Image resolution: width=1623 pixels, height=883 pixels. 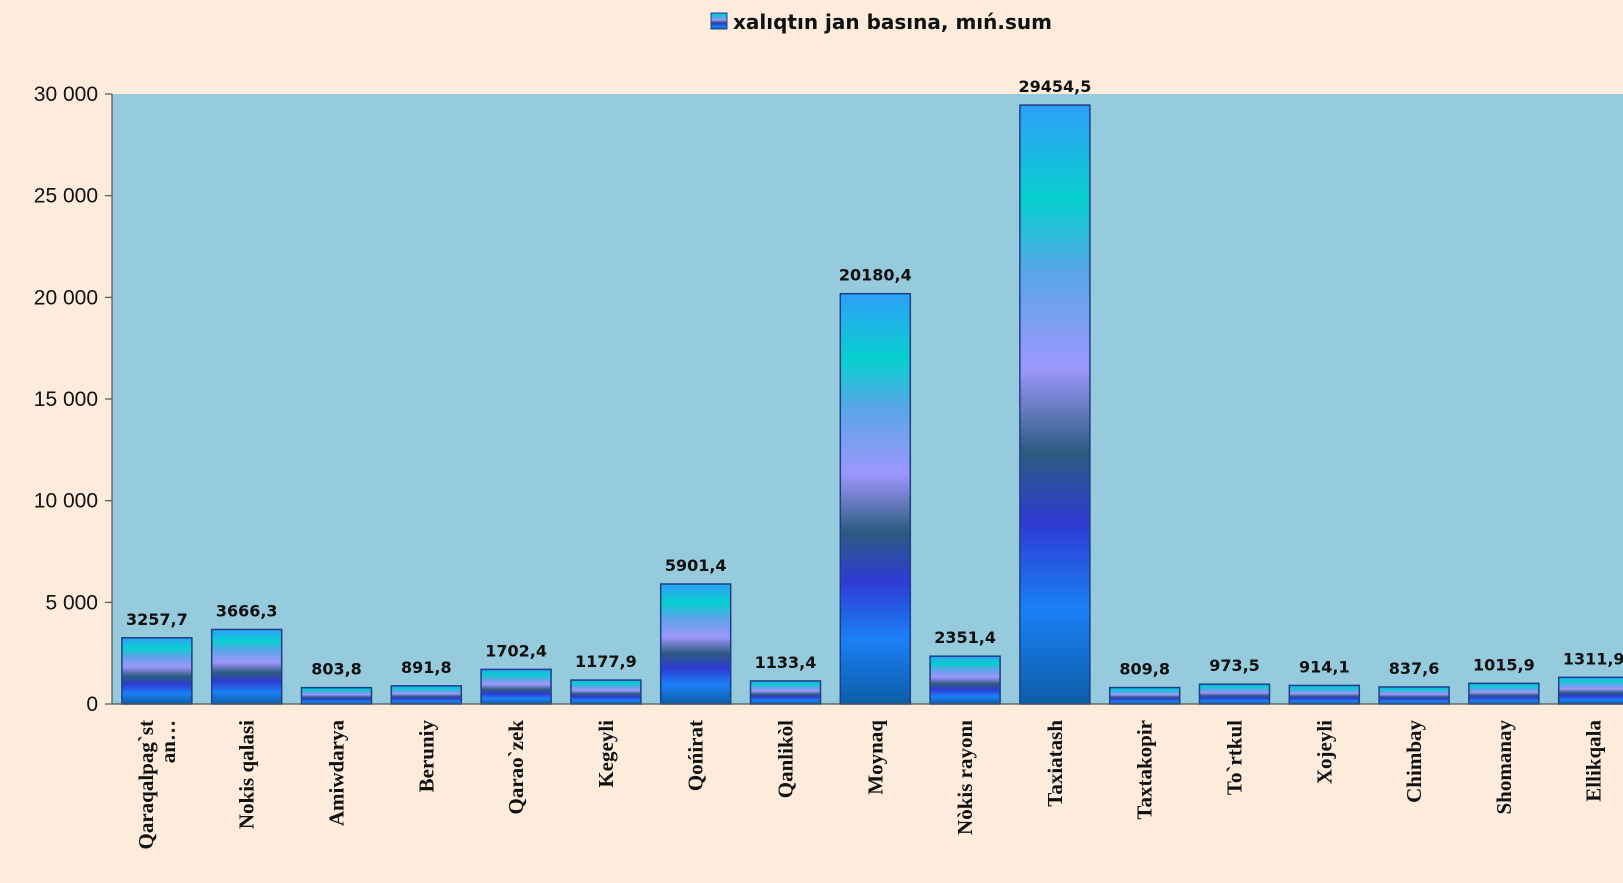 I want to click on x-tick-label-line: Amiwdarya, so click(x=337, y=773).